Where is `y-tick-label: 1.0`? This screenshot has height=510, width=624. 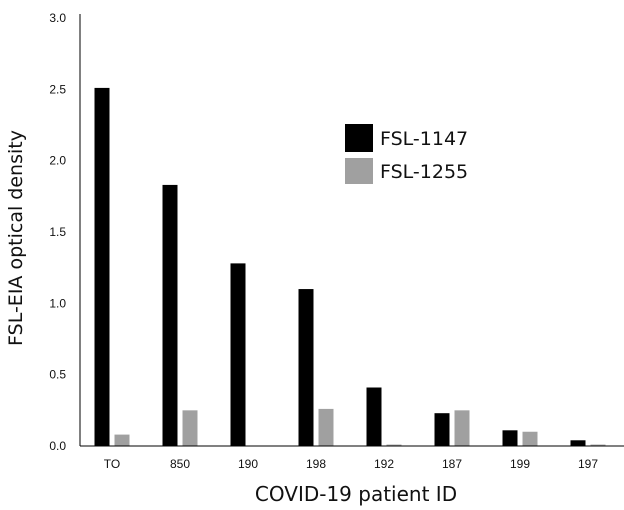
y-tick-label: 1.0 is located at coordinates (57, 303).